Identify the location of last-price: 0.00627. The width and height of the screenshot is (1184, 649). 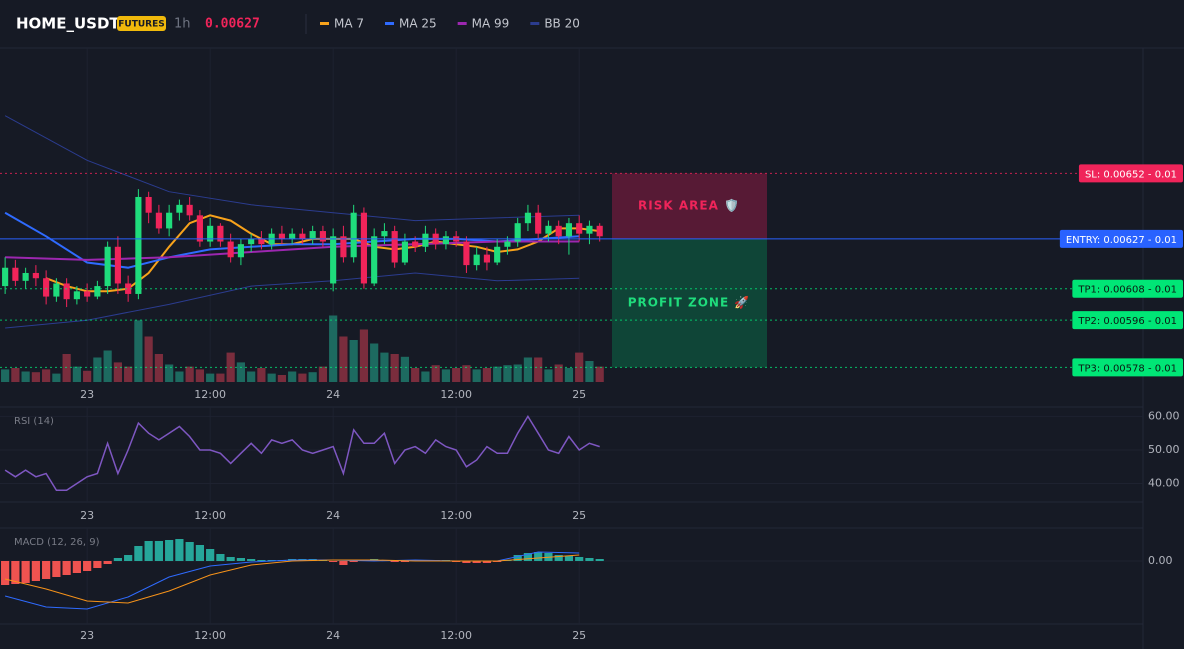
(232, 24).